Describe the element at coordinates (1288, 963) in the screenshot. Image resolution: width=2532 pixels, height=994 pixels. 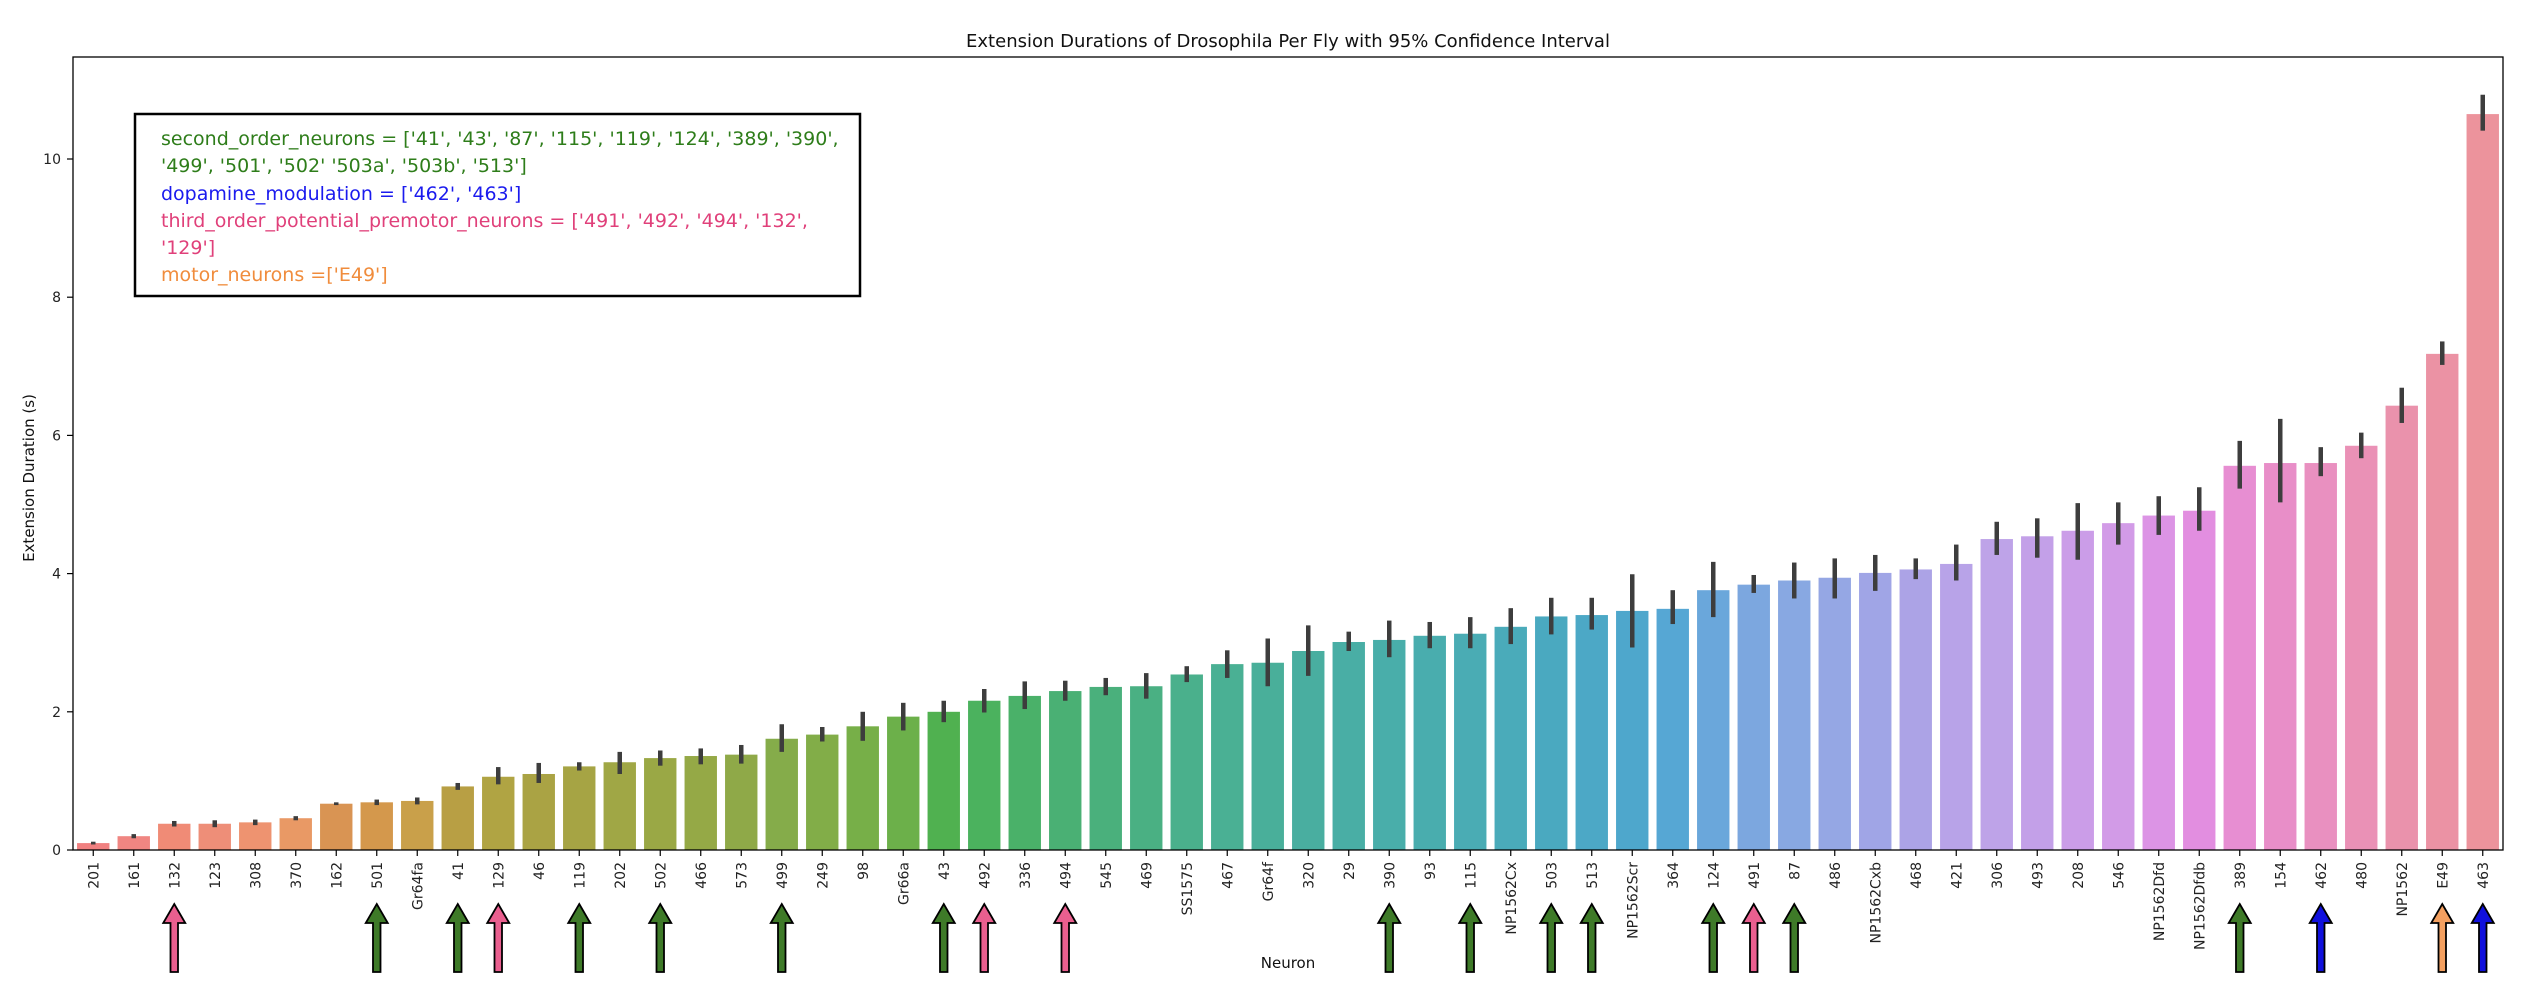
I see `x-axis-label: Neuron` at that location.